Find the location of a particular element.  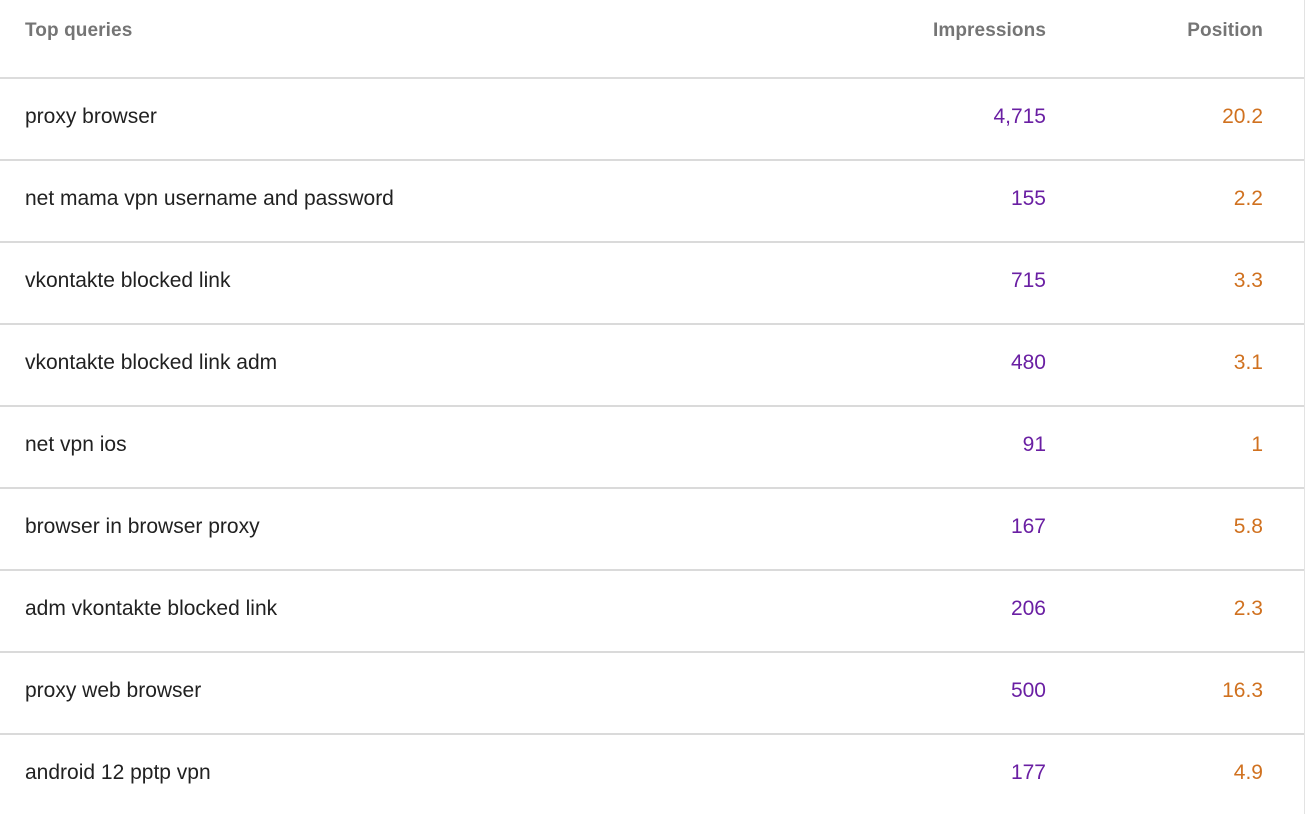

header-top-queries: Top queries is located at coordinates (79, 30).